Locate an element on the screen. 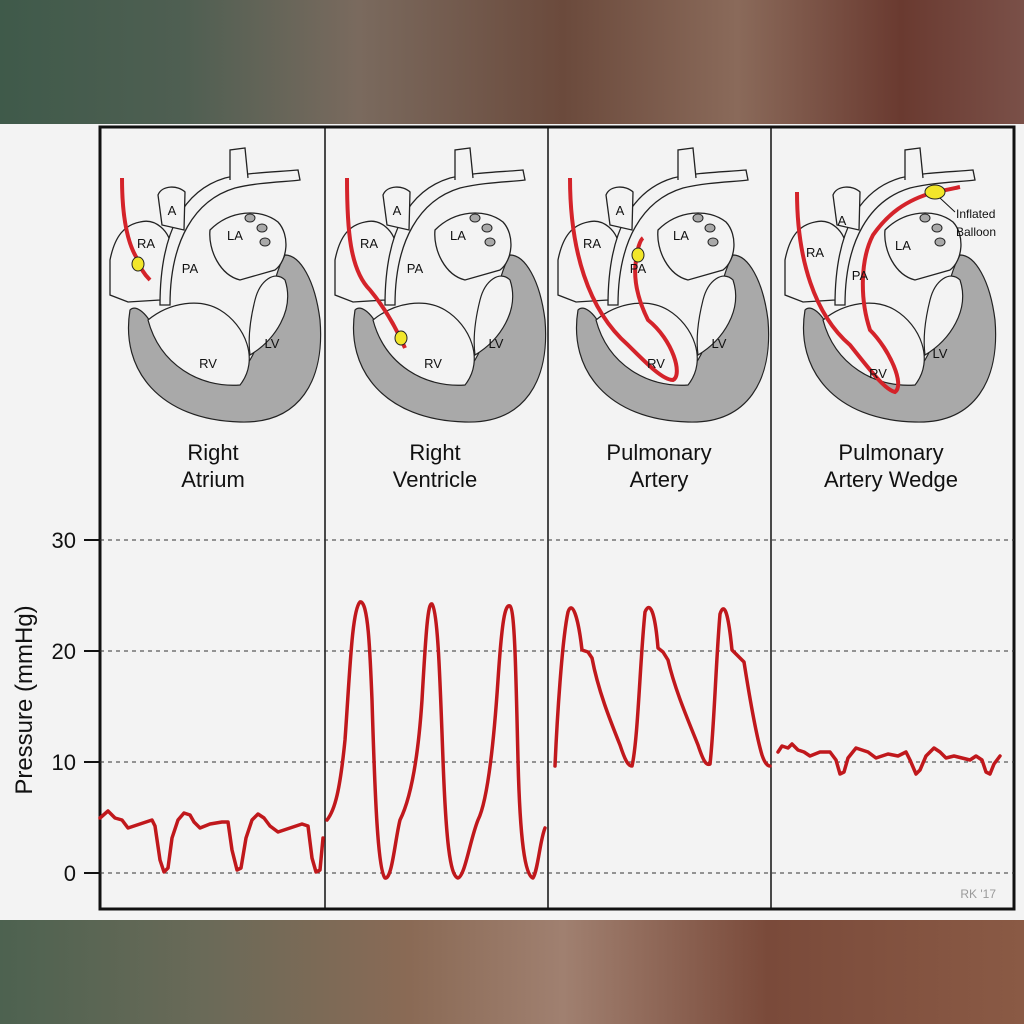 This screenshot has height=1024, width=1024. heart-diagram-right-atrium is located at coordinates (215, 285).